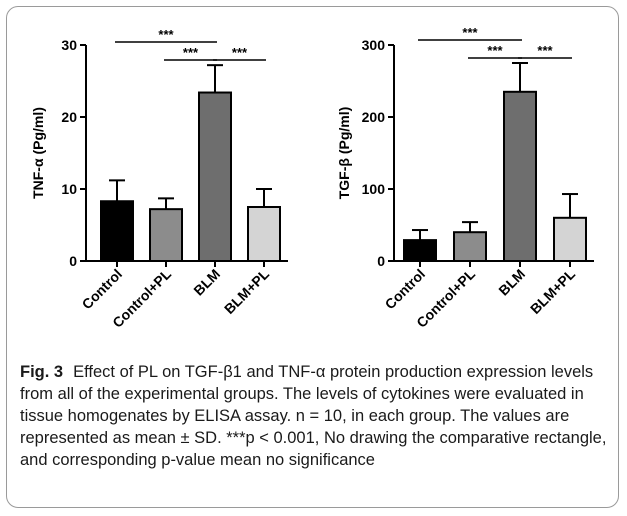  What do you see at coordinates (374, 189) in the screenshot?
I see `y-tick-label: 100` at bounding box center [374, 189].